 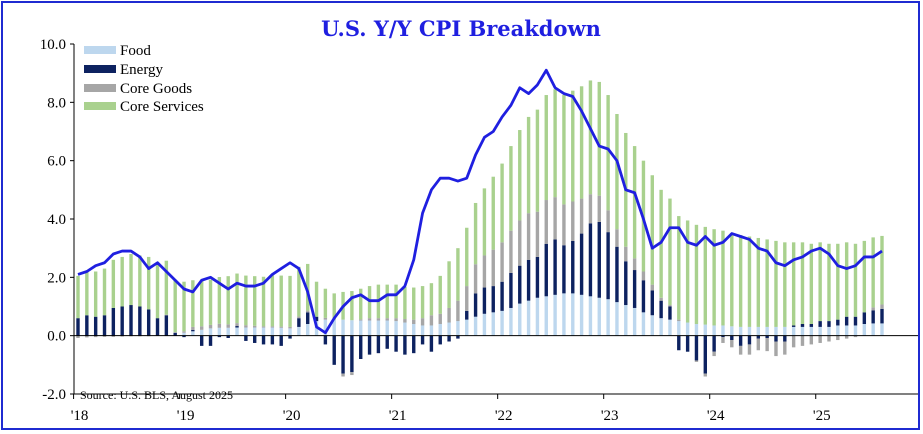 What do you see at coordinates (100, 88) in the screenshot?
I see `legend-swatch-core-goods` at bounding box center [100, 88].